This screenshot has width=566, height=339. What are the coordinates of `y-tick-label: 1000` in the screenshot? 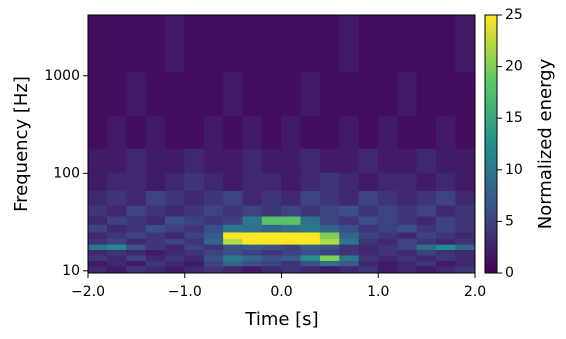 It's located at (62, 76).